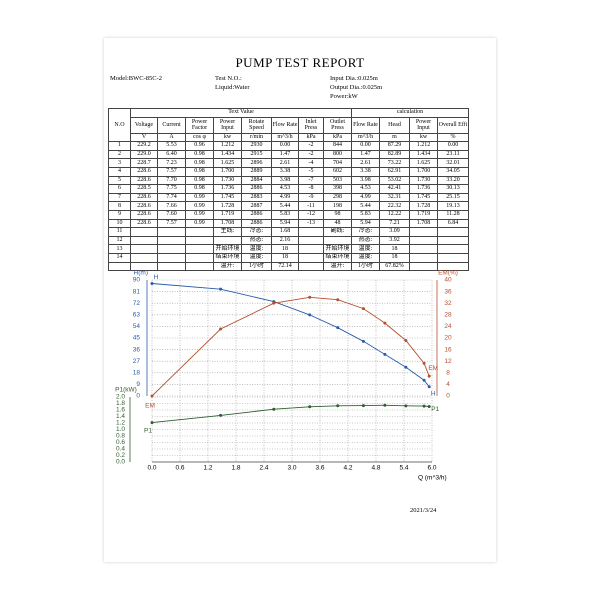 The image size is (600, 600). What do you see at coordinates (337, 266) in the screenshot?
I see `cell: 温升:` at bounding box center [337, 266].